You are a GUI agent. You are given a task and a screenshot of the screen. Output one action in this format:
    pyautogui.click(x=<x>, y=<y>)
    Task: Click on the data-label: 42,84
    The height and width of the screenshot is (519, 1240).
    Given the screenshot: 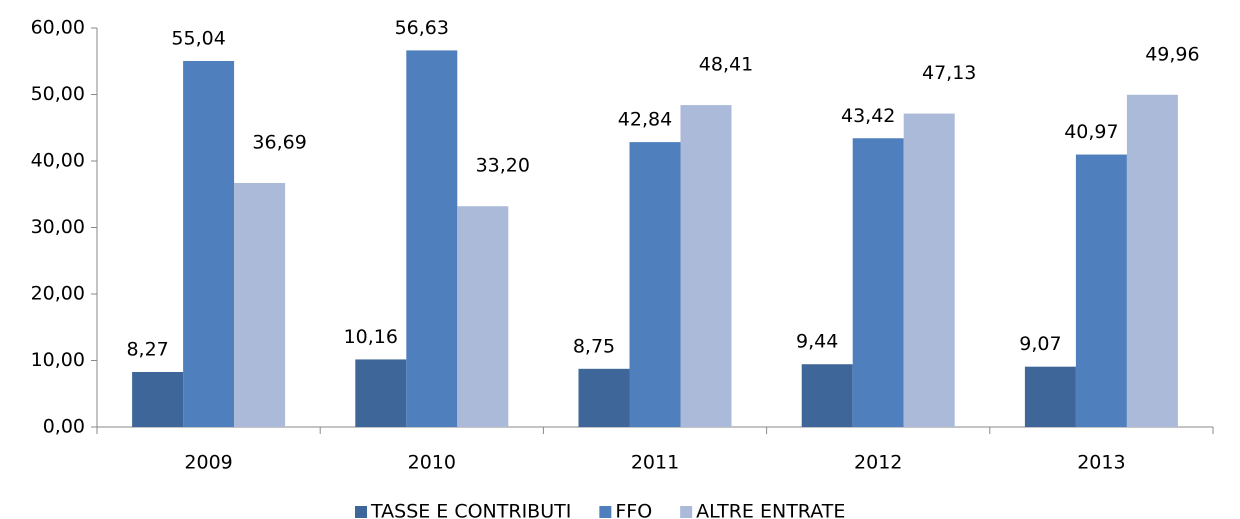 What is the action you would take?
    pyautogui.click(x=645, y=120)
    